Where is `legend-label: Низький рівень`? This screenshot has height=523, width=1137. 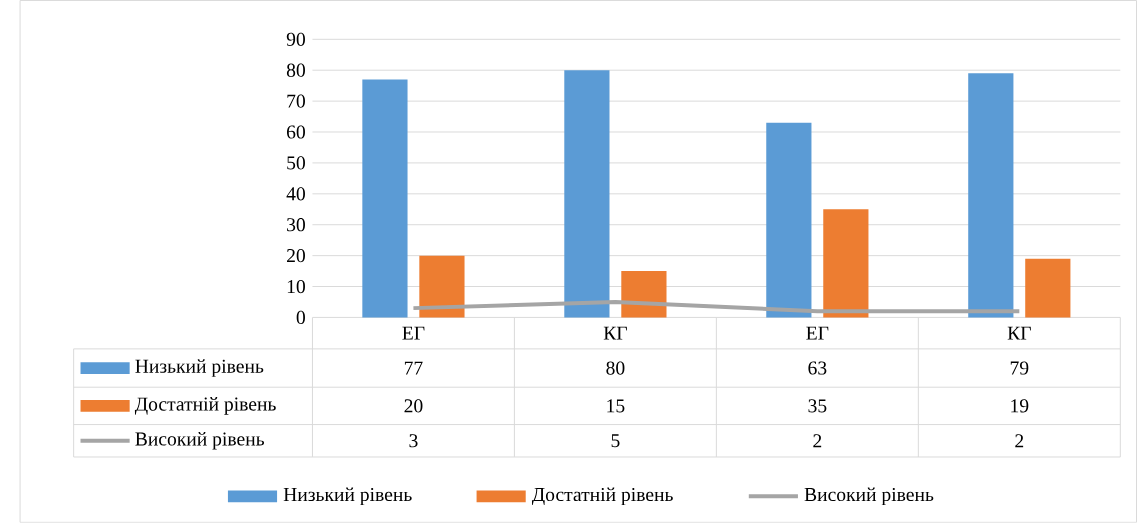
legend-label: Низький рівень is located at coordinates (199, 368).